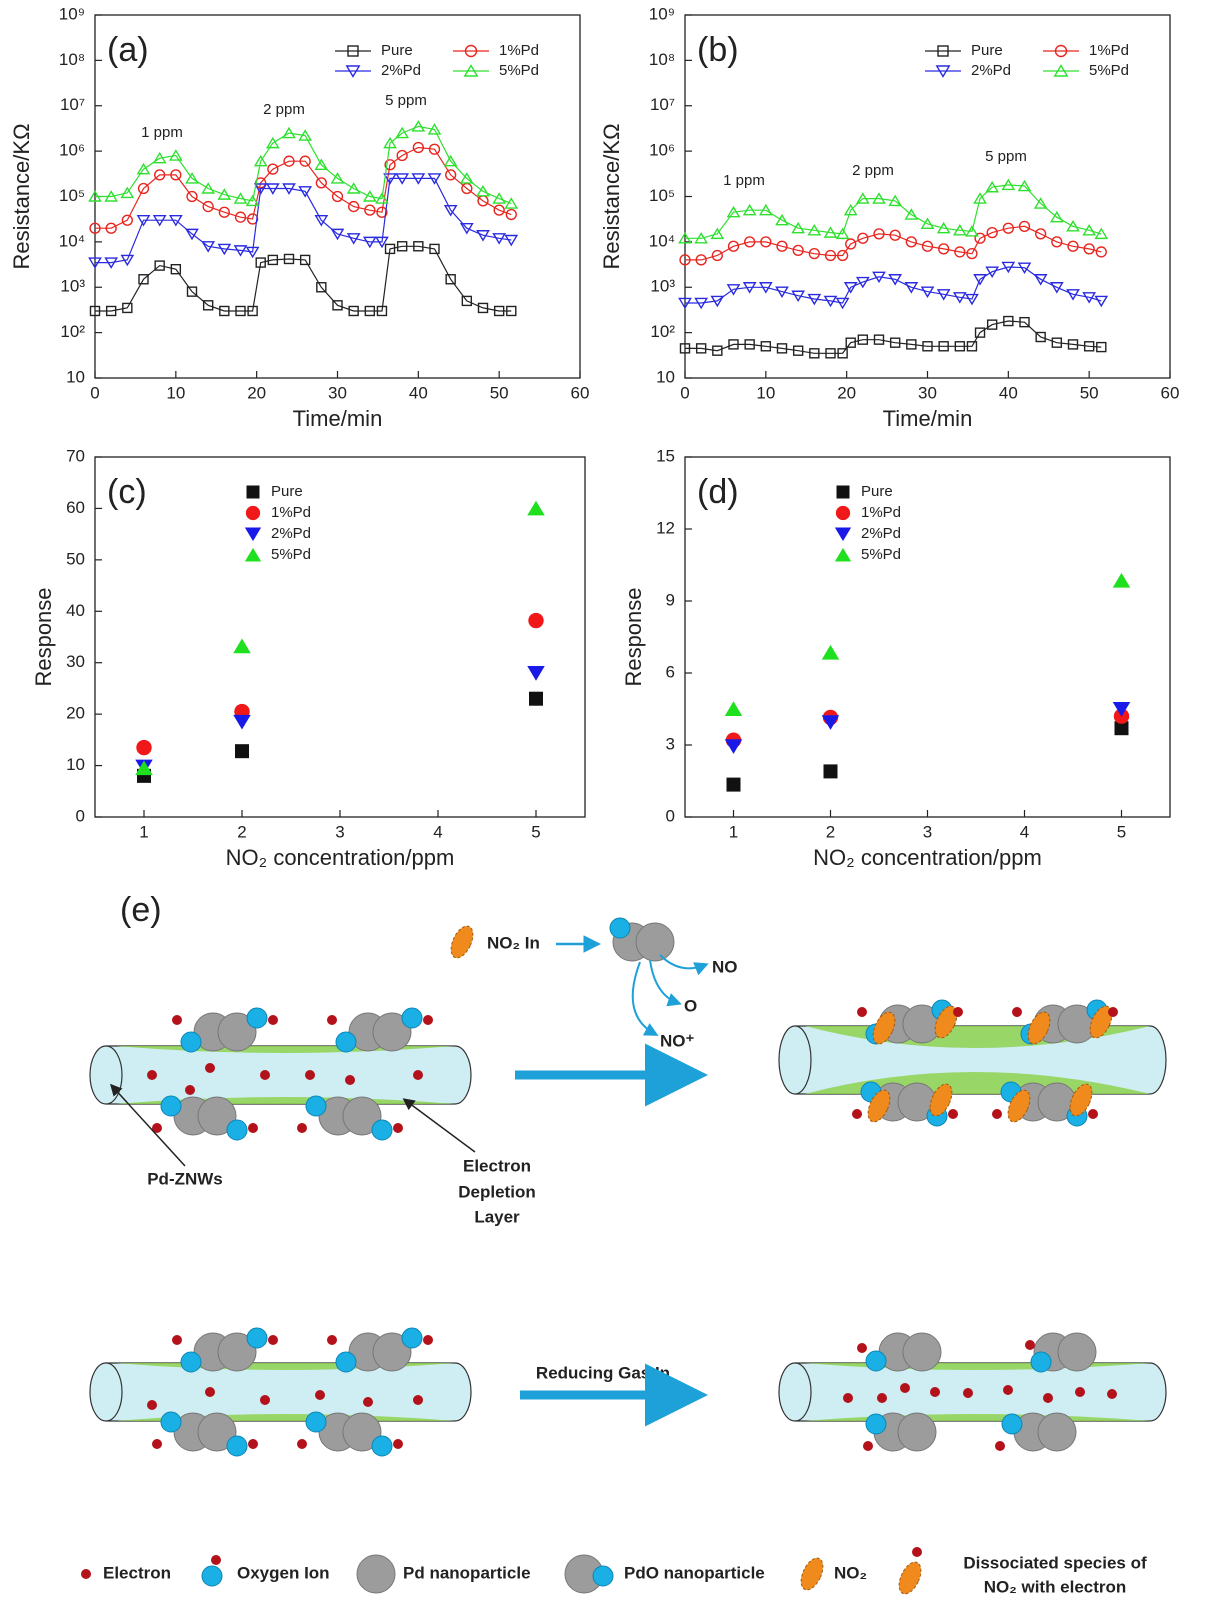 Image resolution: width=1228 pixels, height=1614 pixels. What do you see at coordinates (690, 1005) in the screenshot?
I see `product-label: O` at bounding box center [690, 1005].